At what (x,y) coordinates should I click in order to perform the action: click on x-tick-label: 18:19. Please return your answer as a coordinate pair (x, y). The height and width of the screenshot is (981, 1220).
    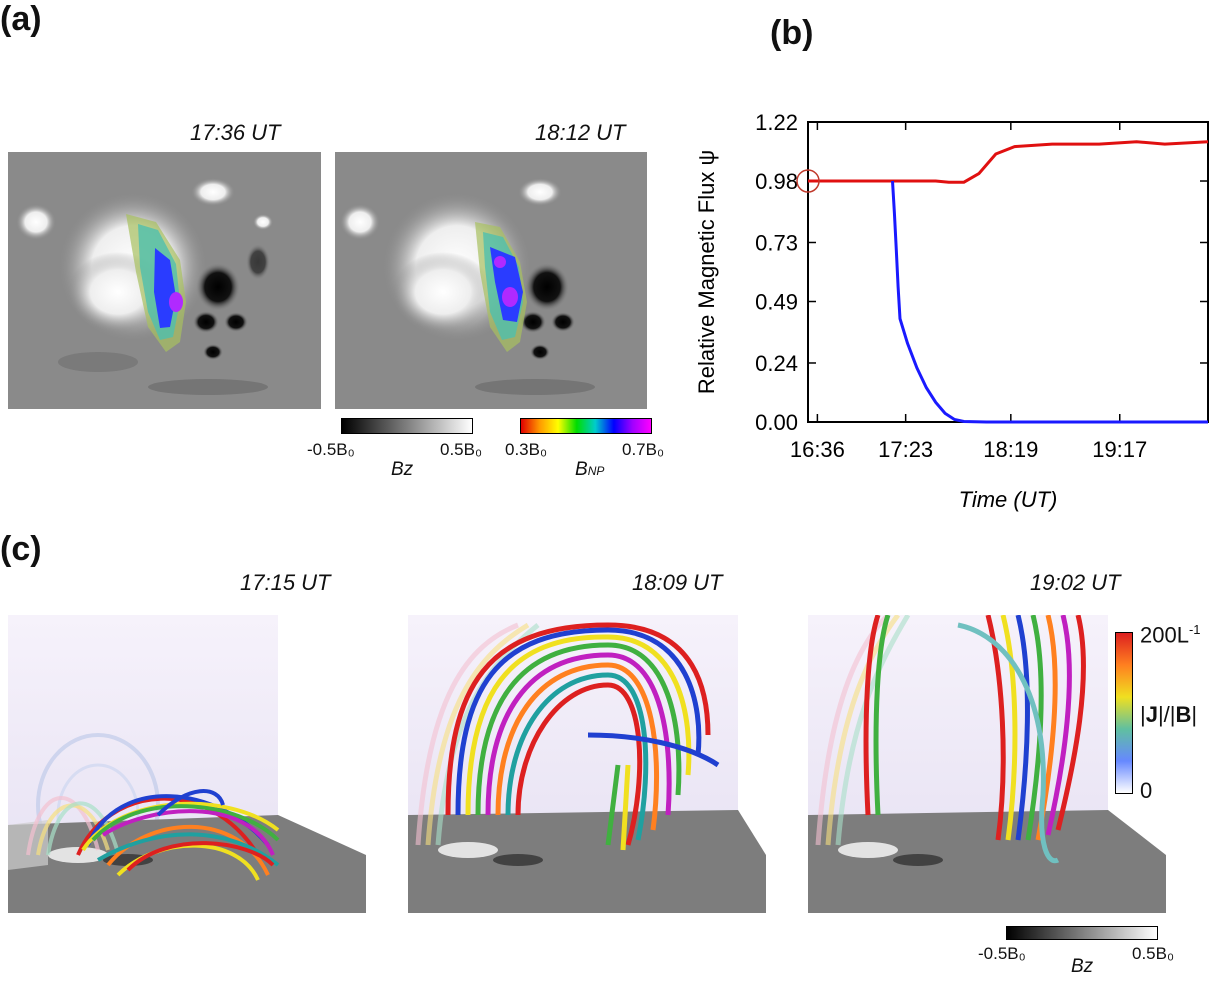
    Looking at the image, I should click on (1010, 449).